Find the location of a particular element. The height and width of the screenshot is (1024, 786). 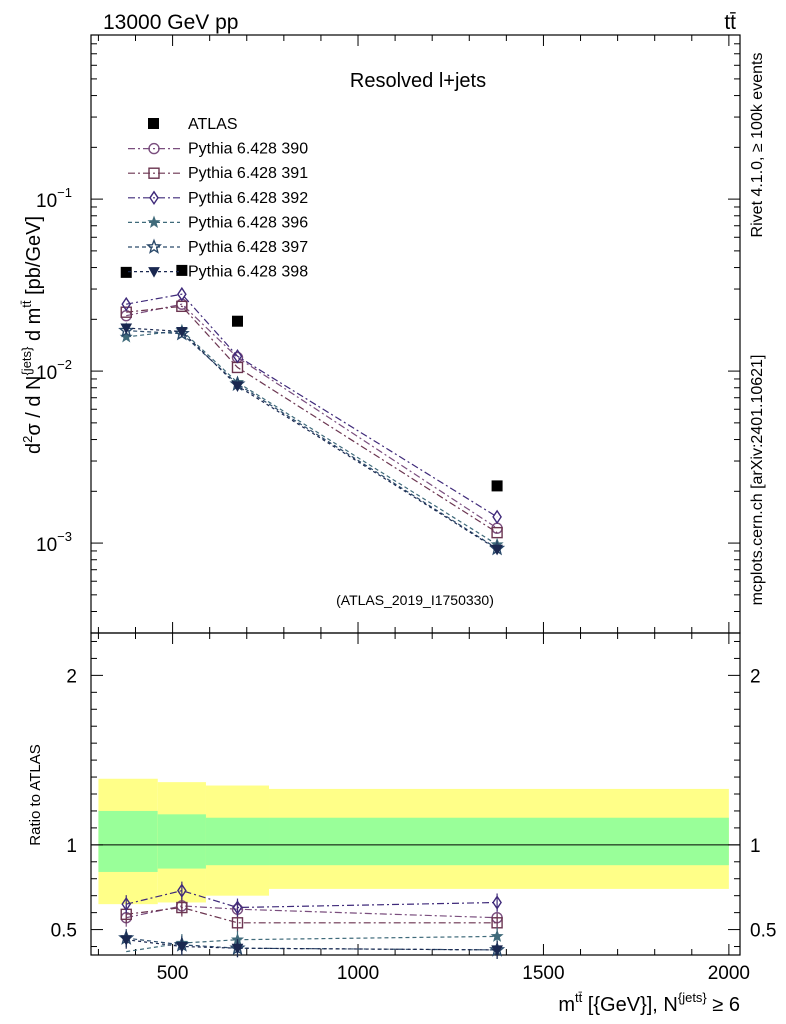

ratio-y-tick-label: 2 is located at coordinates (71, 676).